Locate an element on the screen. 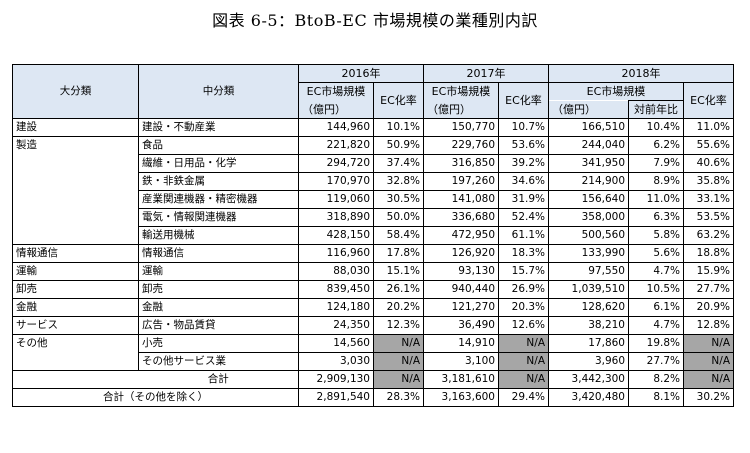  cell-yoy: 19.8% is located at coordinates (656, 343).